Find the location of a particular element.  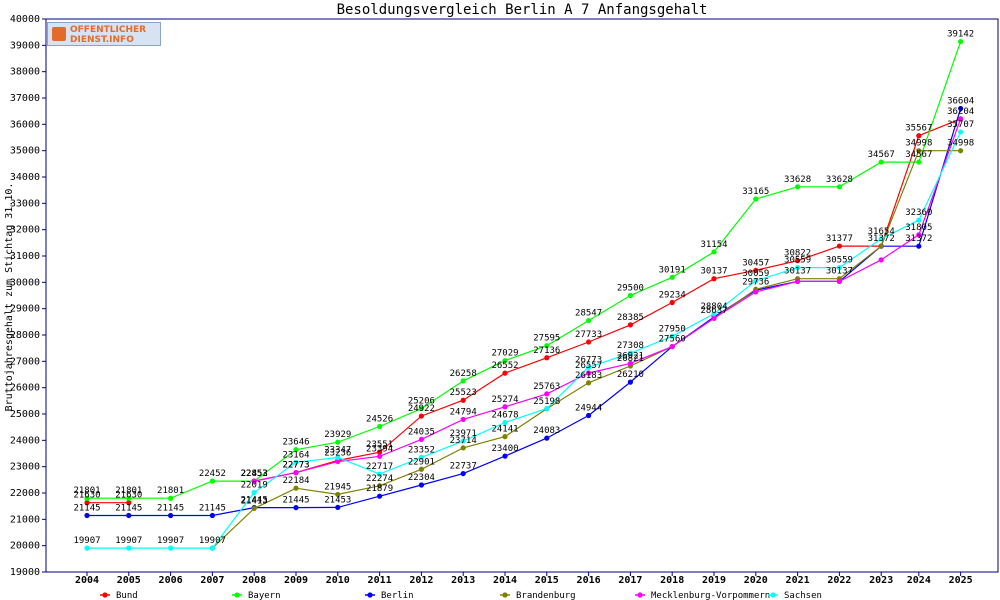

data-point-bund is located at coordinates (798, 261).